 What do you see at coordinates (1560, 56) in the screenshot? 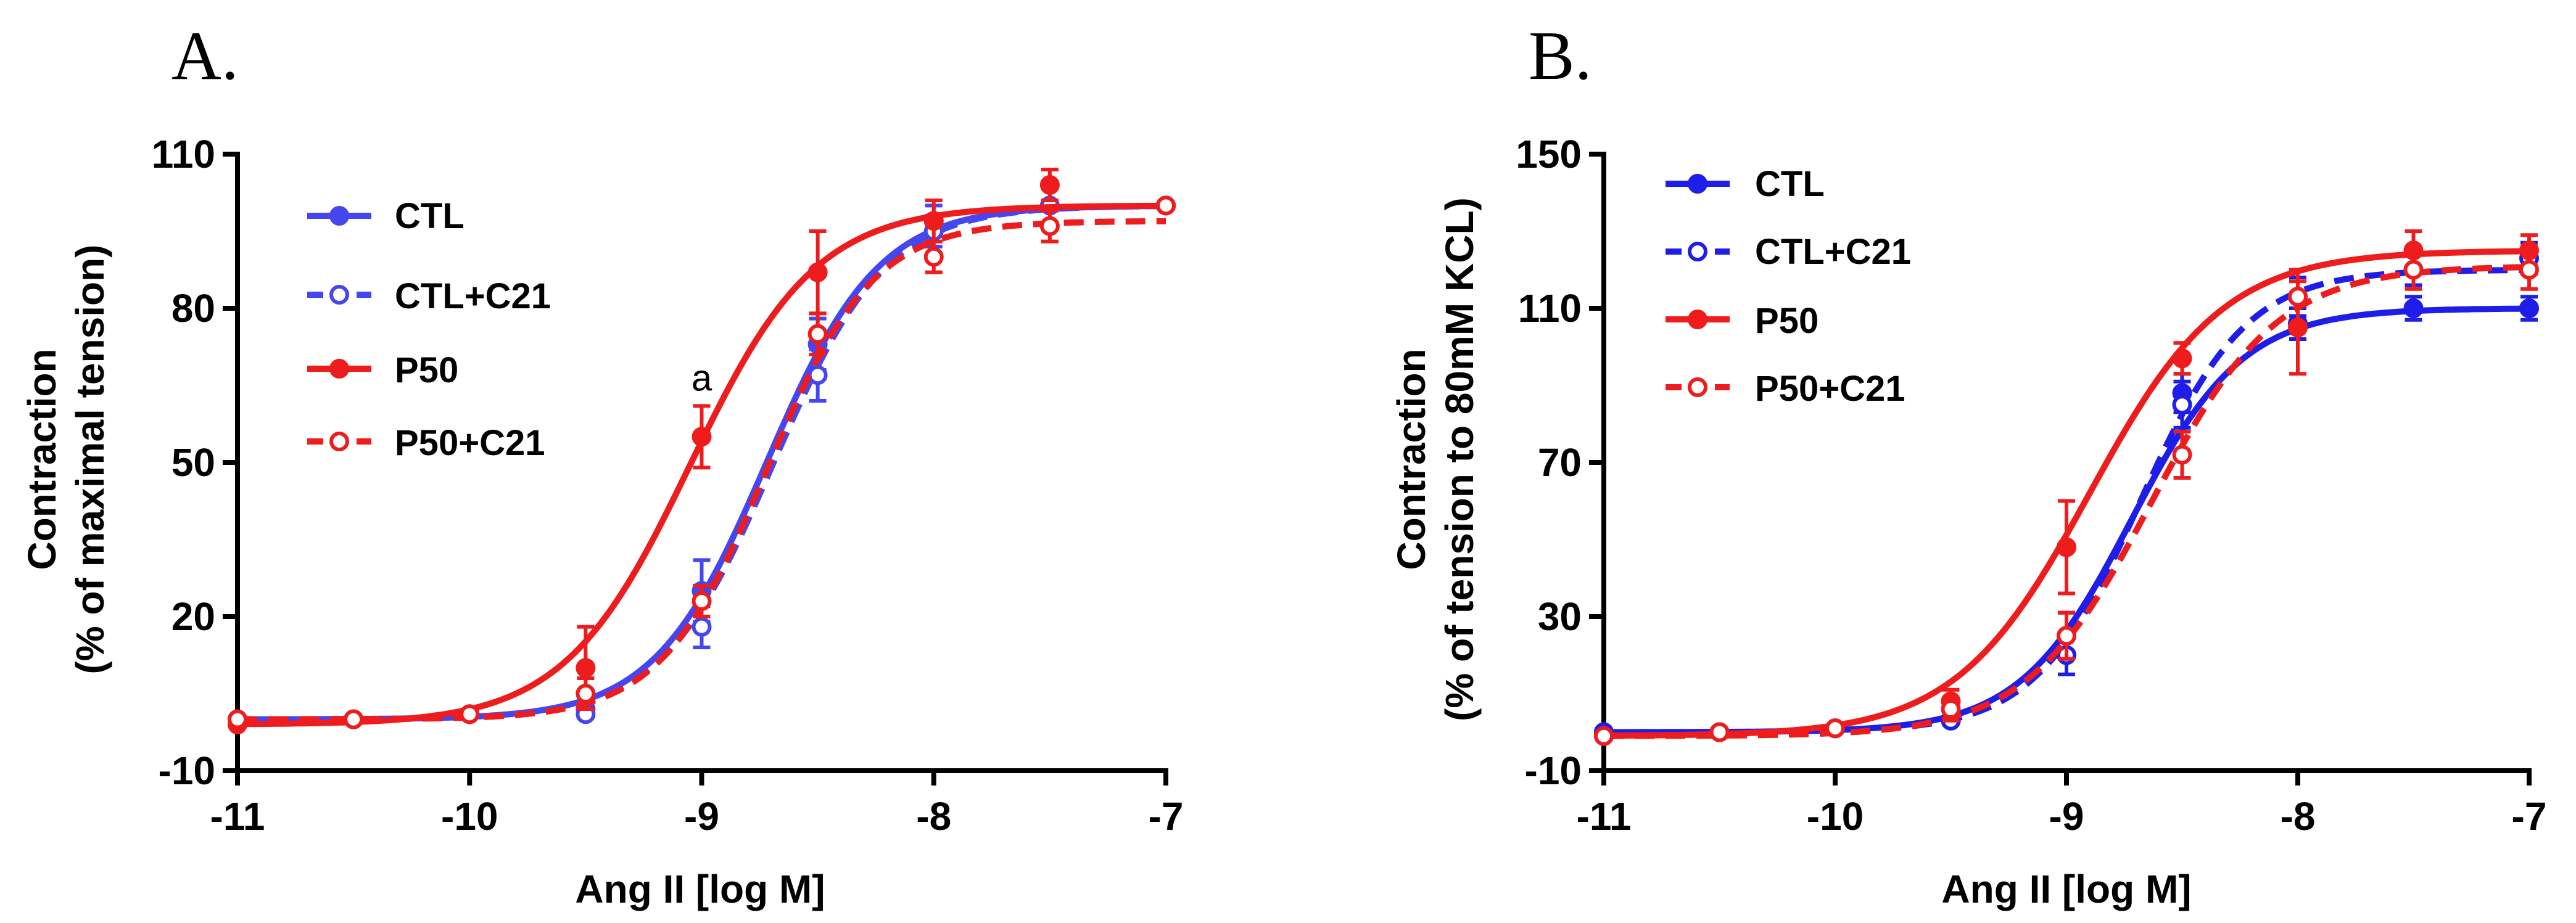
I see `panel-b-label: B.` at bounding box center [1560, 56].